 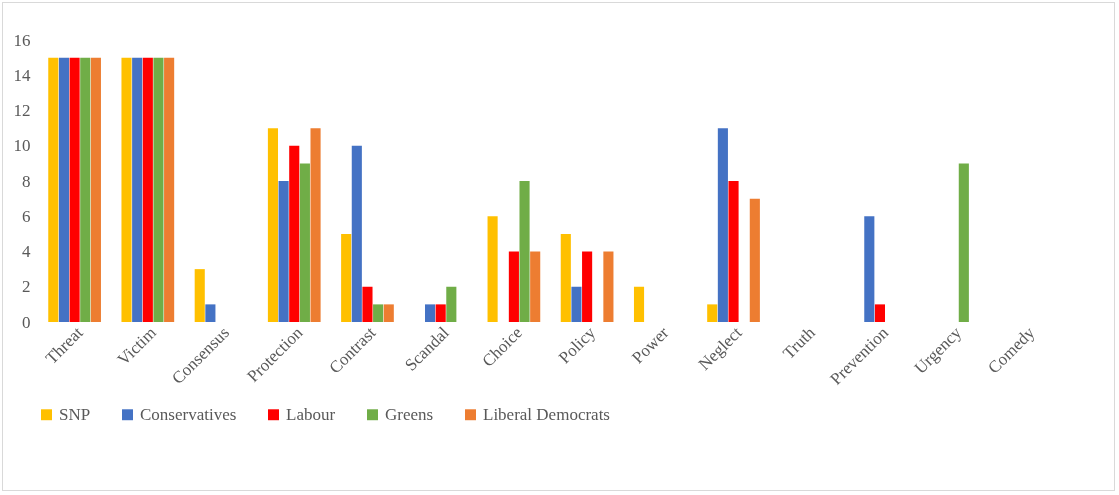 What do you see at coordinates (22, 146) in the screenshot?
I see `y-tick-label: 10` at bounding box center [22, 146].